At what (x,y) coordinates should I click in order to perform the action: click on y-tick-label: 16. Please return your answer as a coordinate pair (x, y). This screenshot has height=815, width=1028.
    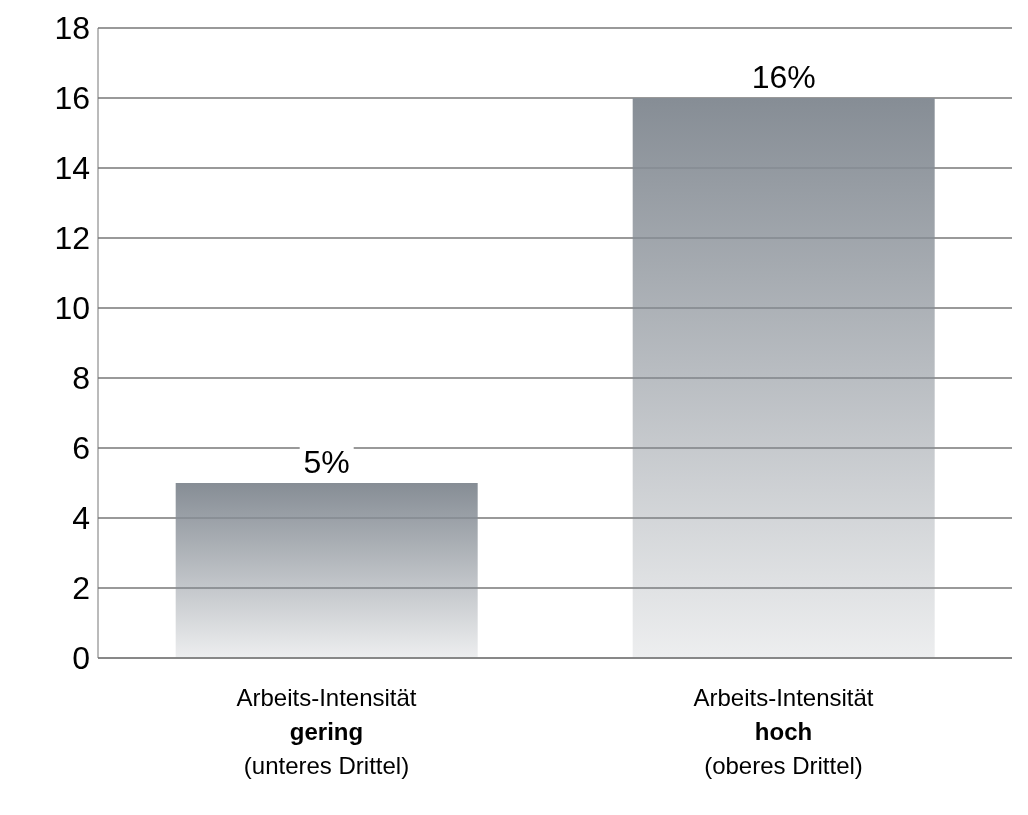
    Looking at the image, I should click on (72, 98).